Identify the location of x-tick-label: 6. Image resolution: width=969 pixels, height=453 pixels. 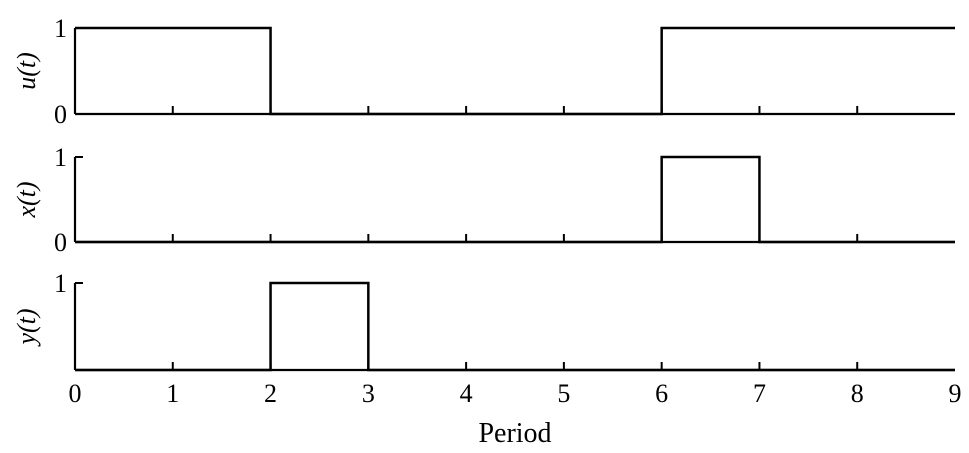
(661, 393).